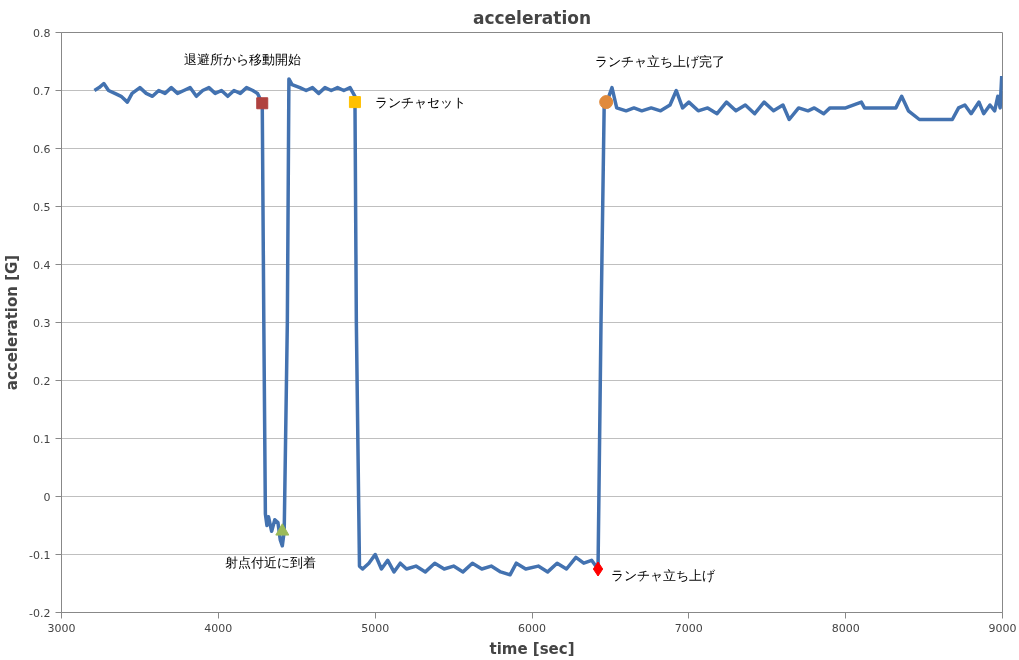 This screenshot has height=660, width=1019. What do you see at coordinates (42, 33) in the screenshot?
I see `y-tick-label: 0.8` at bounding box center [42, 33].